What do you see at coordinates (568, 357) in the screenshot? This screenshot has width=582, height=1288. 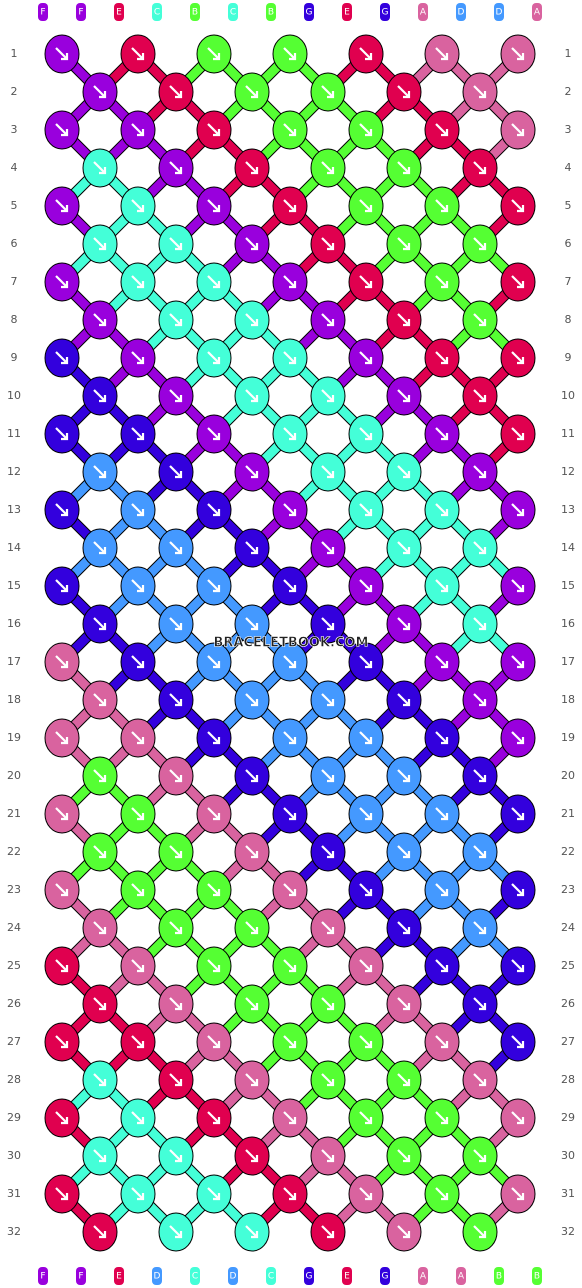 I see `row-number: 9` at bounding box center [568, 357].